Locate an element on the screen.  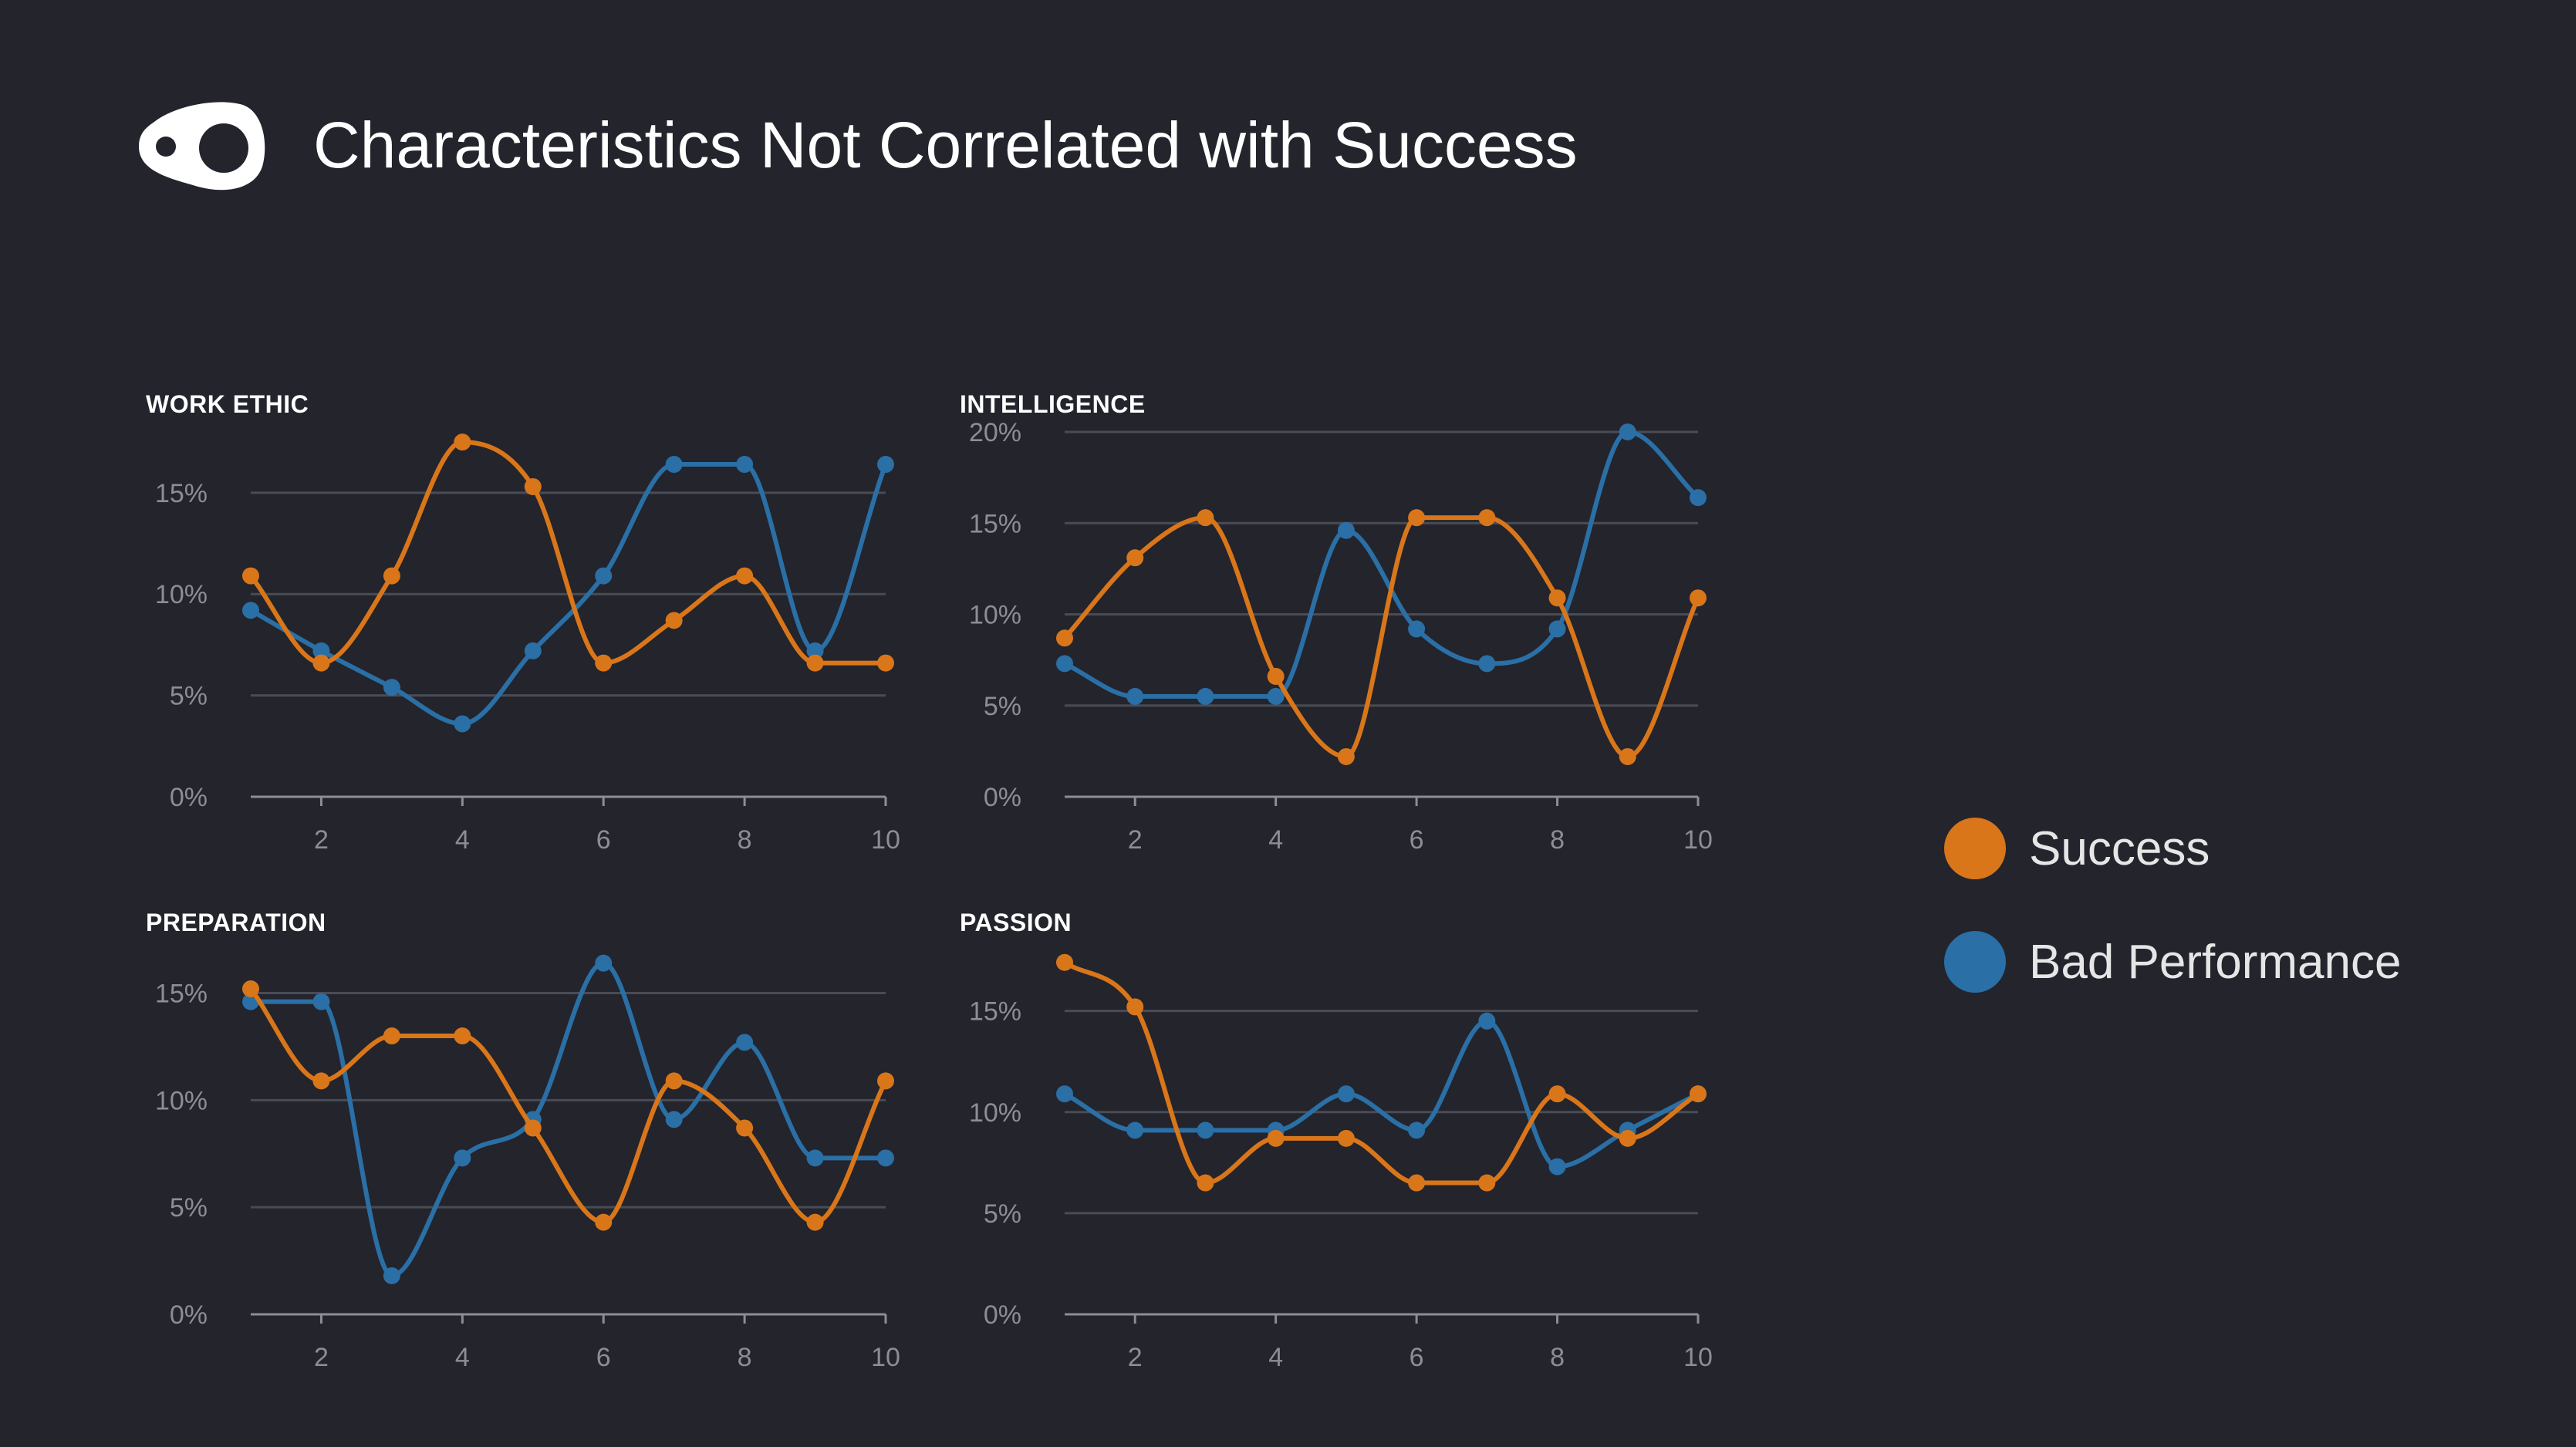
legend-label-bad-performance: Bad Performance is located at coordinates (2215, 962).